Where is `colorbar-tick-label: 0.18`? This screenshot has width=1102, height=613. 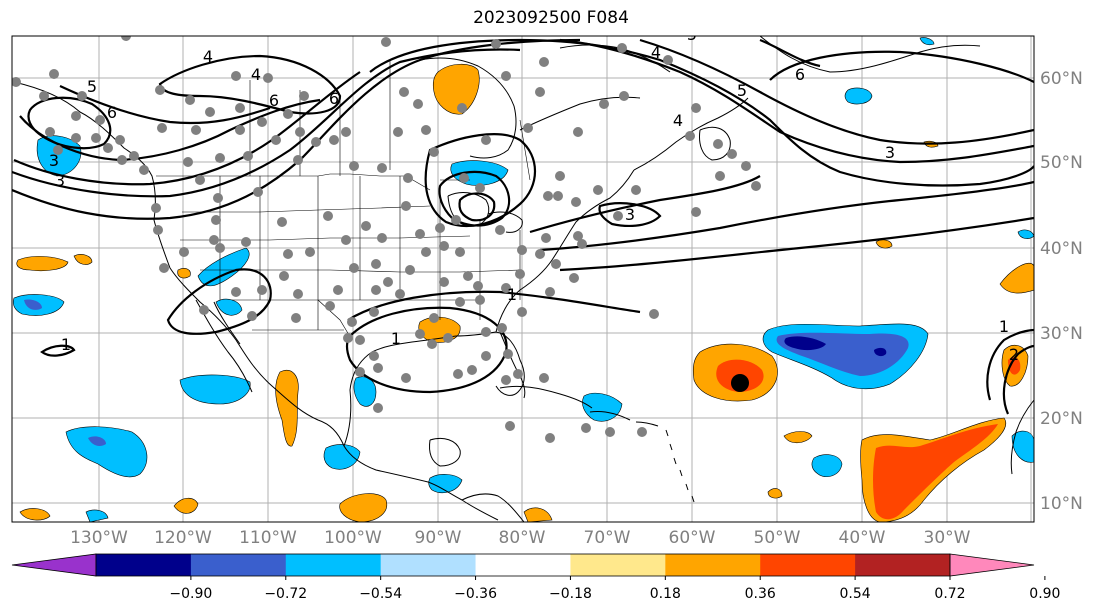
colorbar-tick-label: 0.18 is located at coordinates (665, 594).